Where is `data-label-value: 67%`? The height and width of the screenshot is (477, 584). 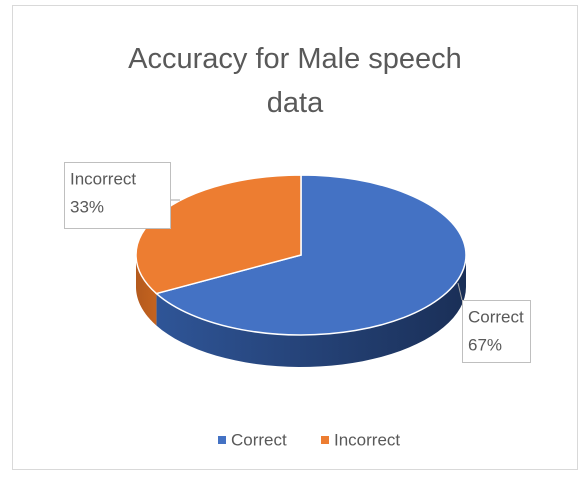
data-label-value: 67% is located at coordinates (485, 344).